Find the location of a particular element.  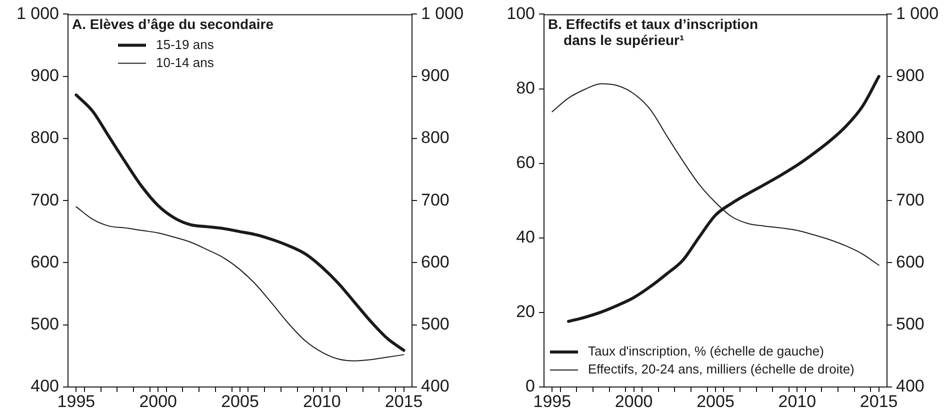

chart-title: A. Elèves d’âge du secondaire is located at coordinates (173, 24).